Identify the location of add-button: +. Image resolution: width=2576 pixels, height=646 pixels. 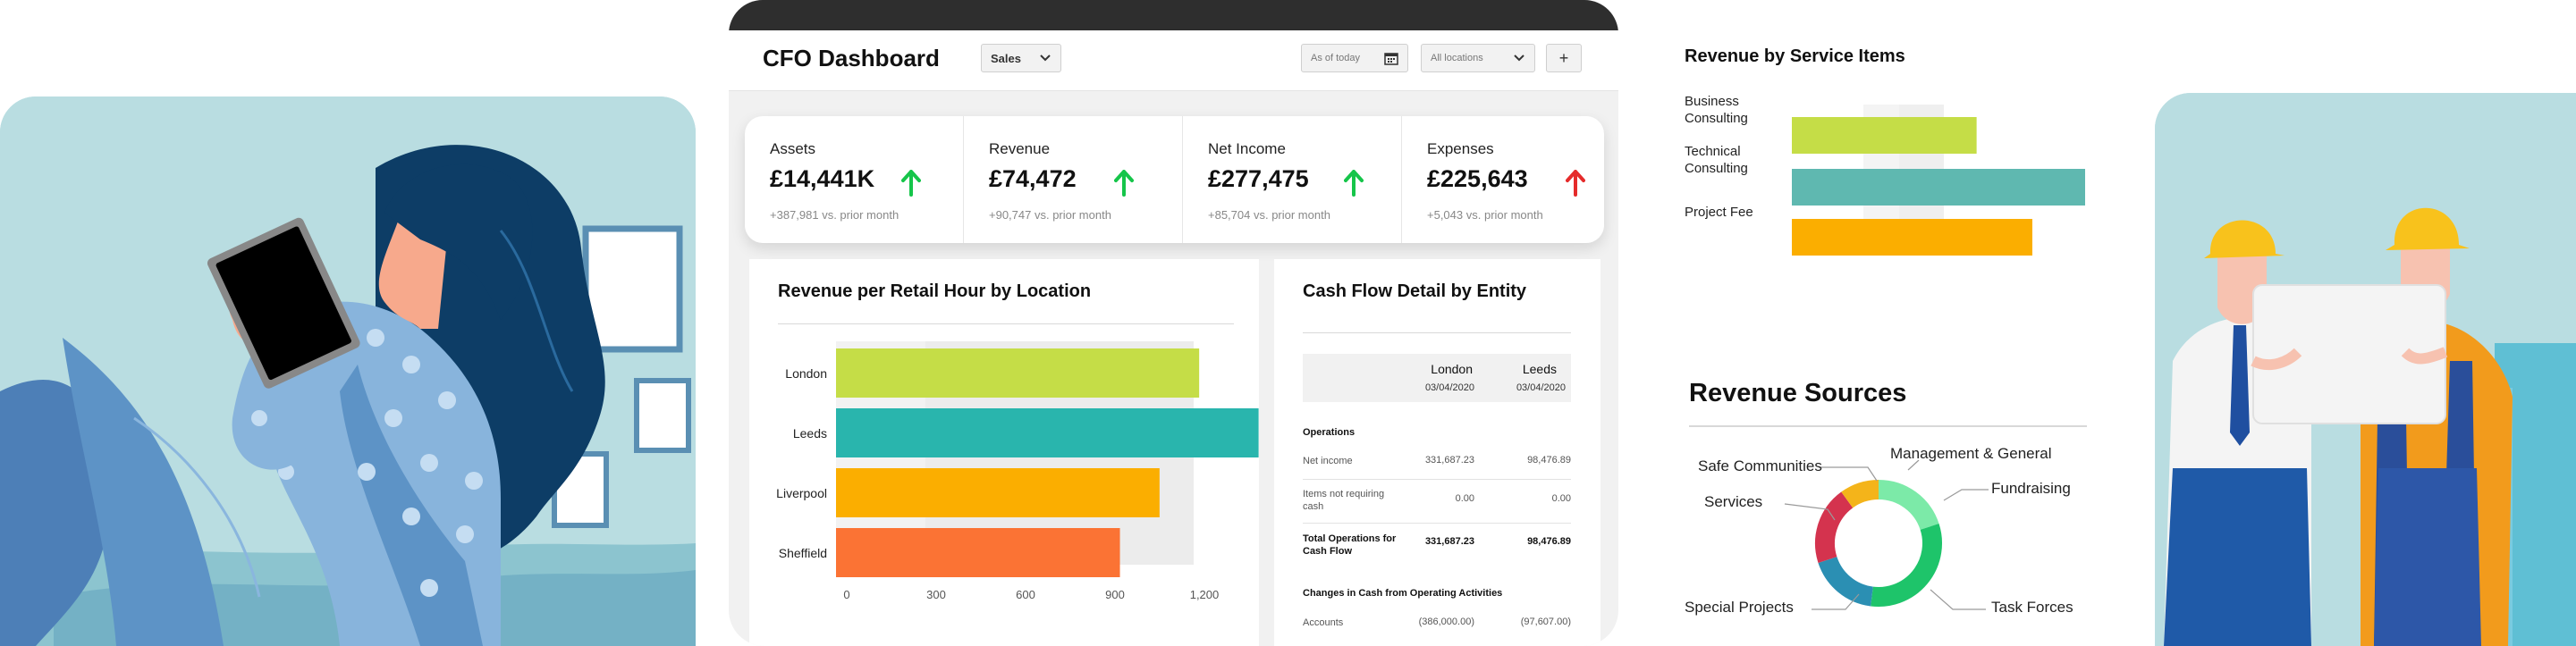
(1564, 58).